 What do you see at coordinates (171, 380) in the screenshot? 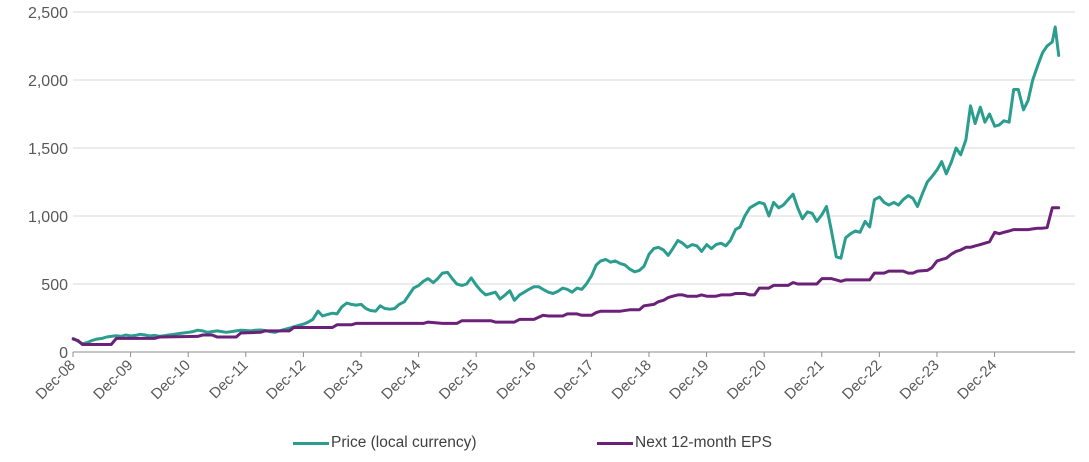
I see `x-tick-label: Dec-10` at bounding box center [171, 380].